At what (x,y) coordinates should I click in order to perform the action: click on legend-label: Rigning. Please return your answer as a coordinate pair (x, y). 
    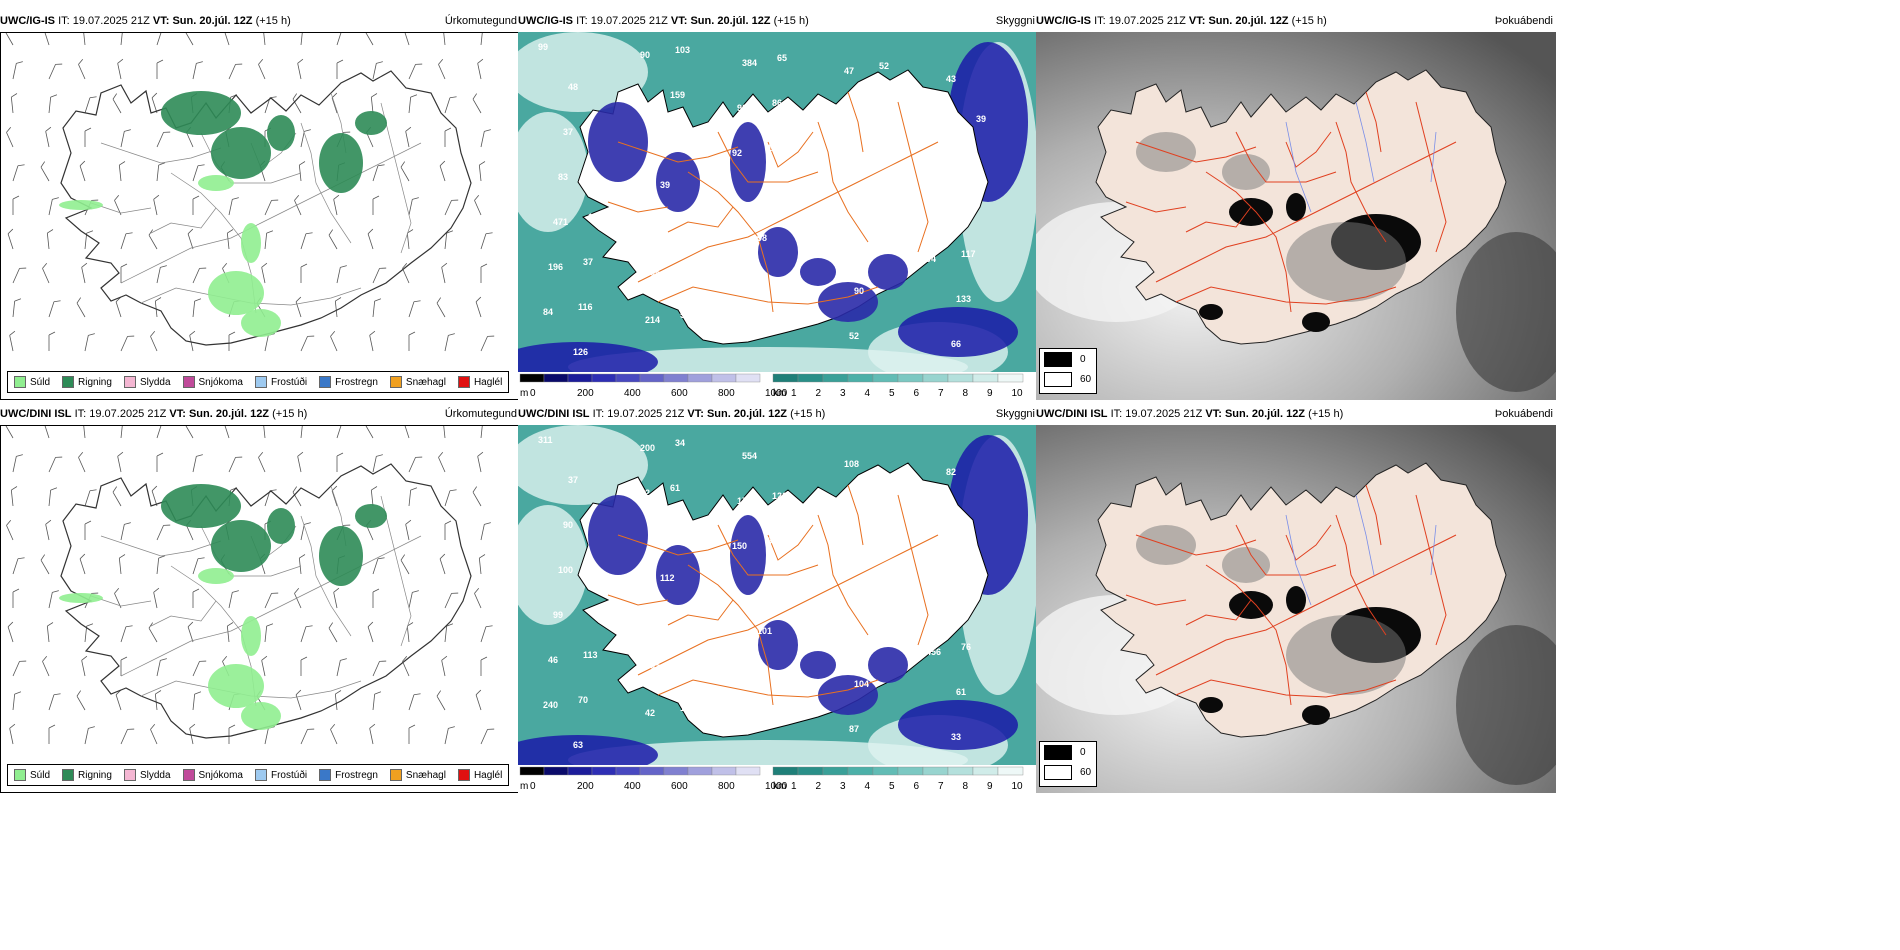
    Looking at the image, I should click on (95, 382).